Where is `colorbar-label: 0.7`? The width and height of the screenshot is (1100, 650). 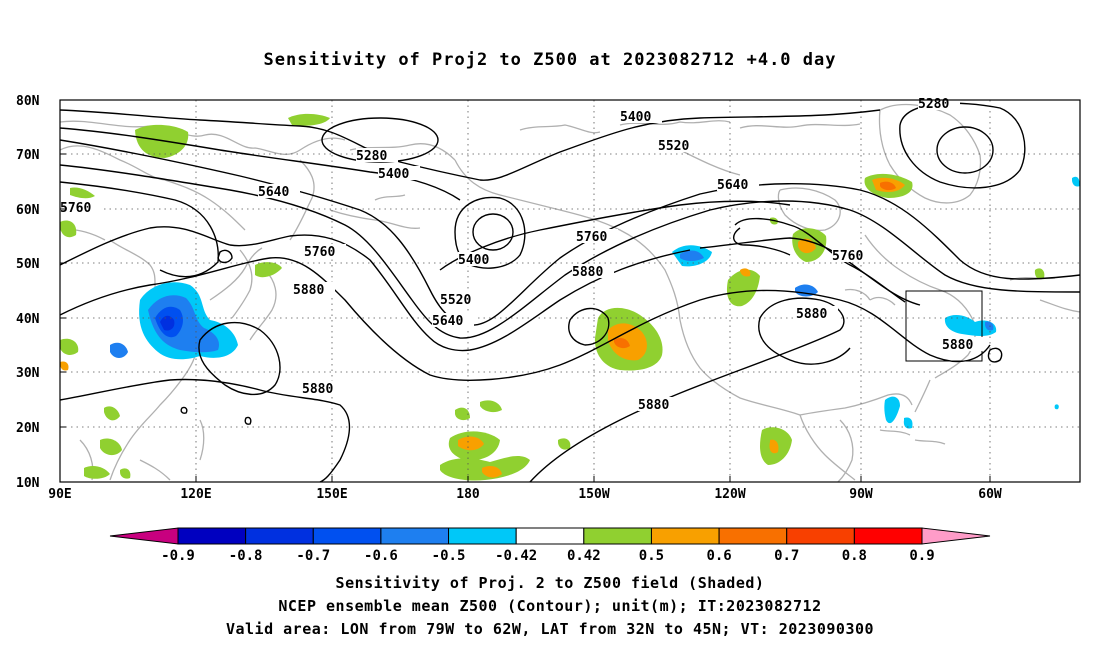
colorbar-label: 0.7 is located at coordinates (786, 556).